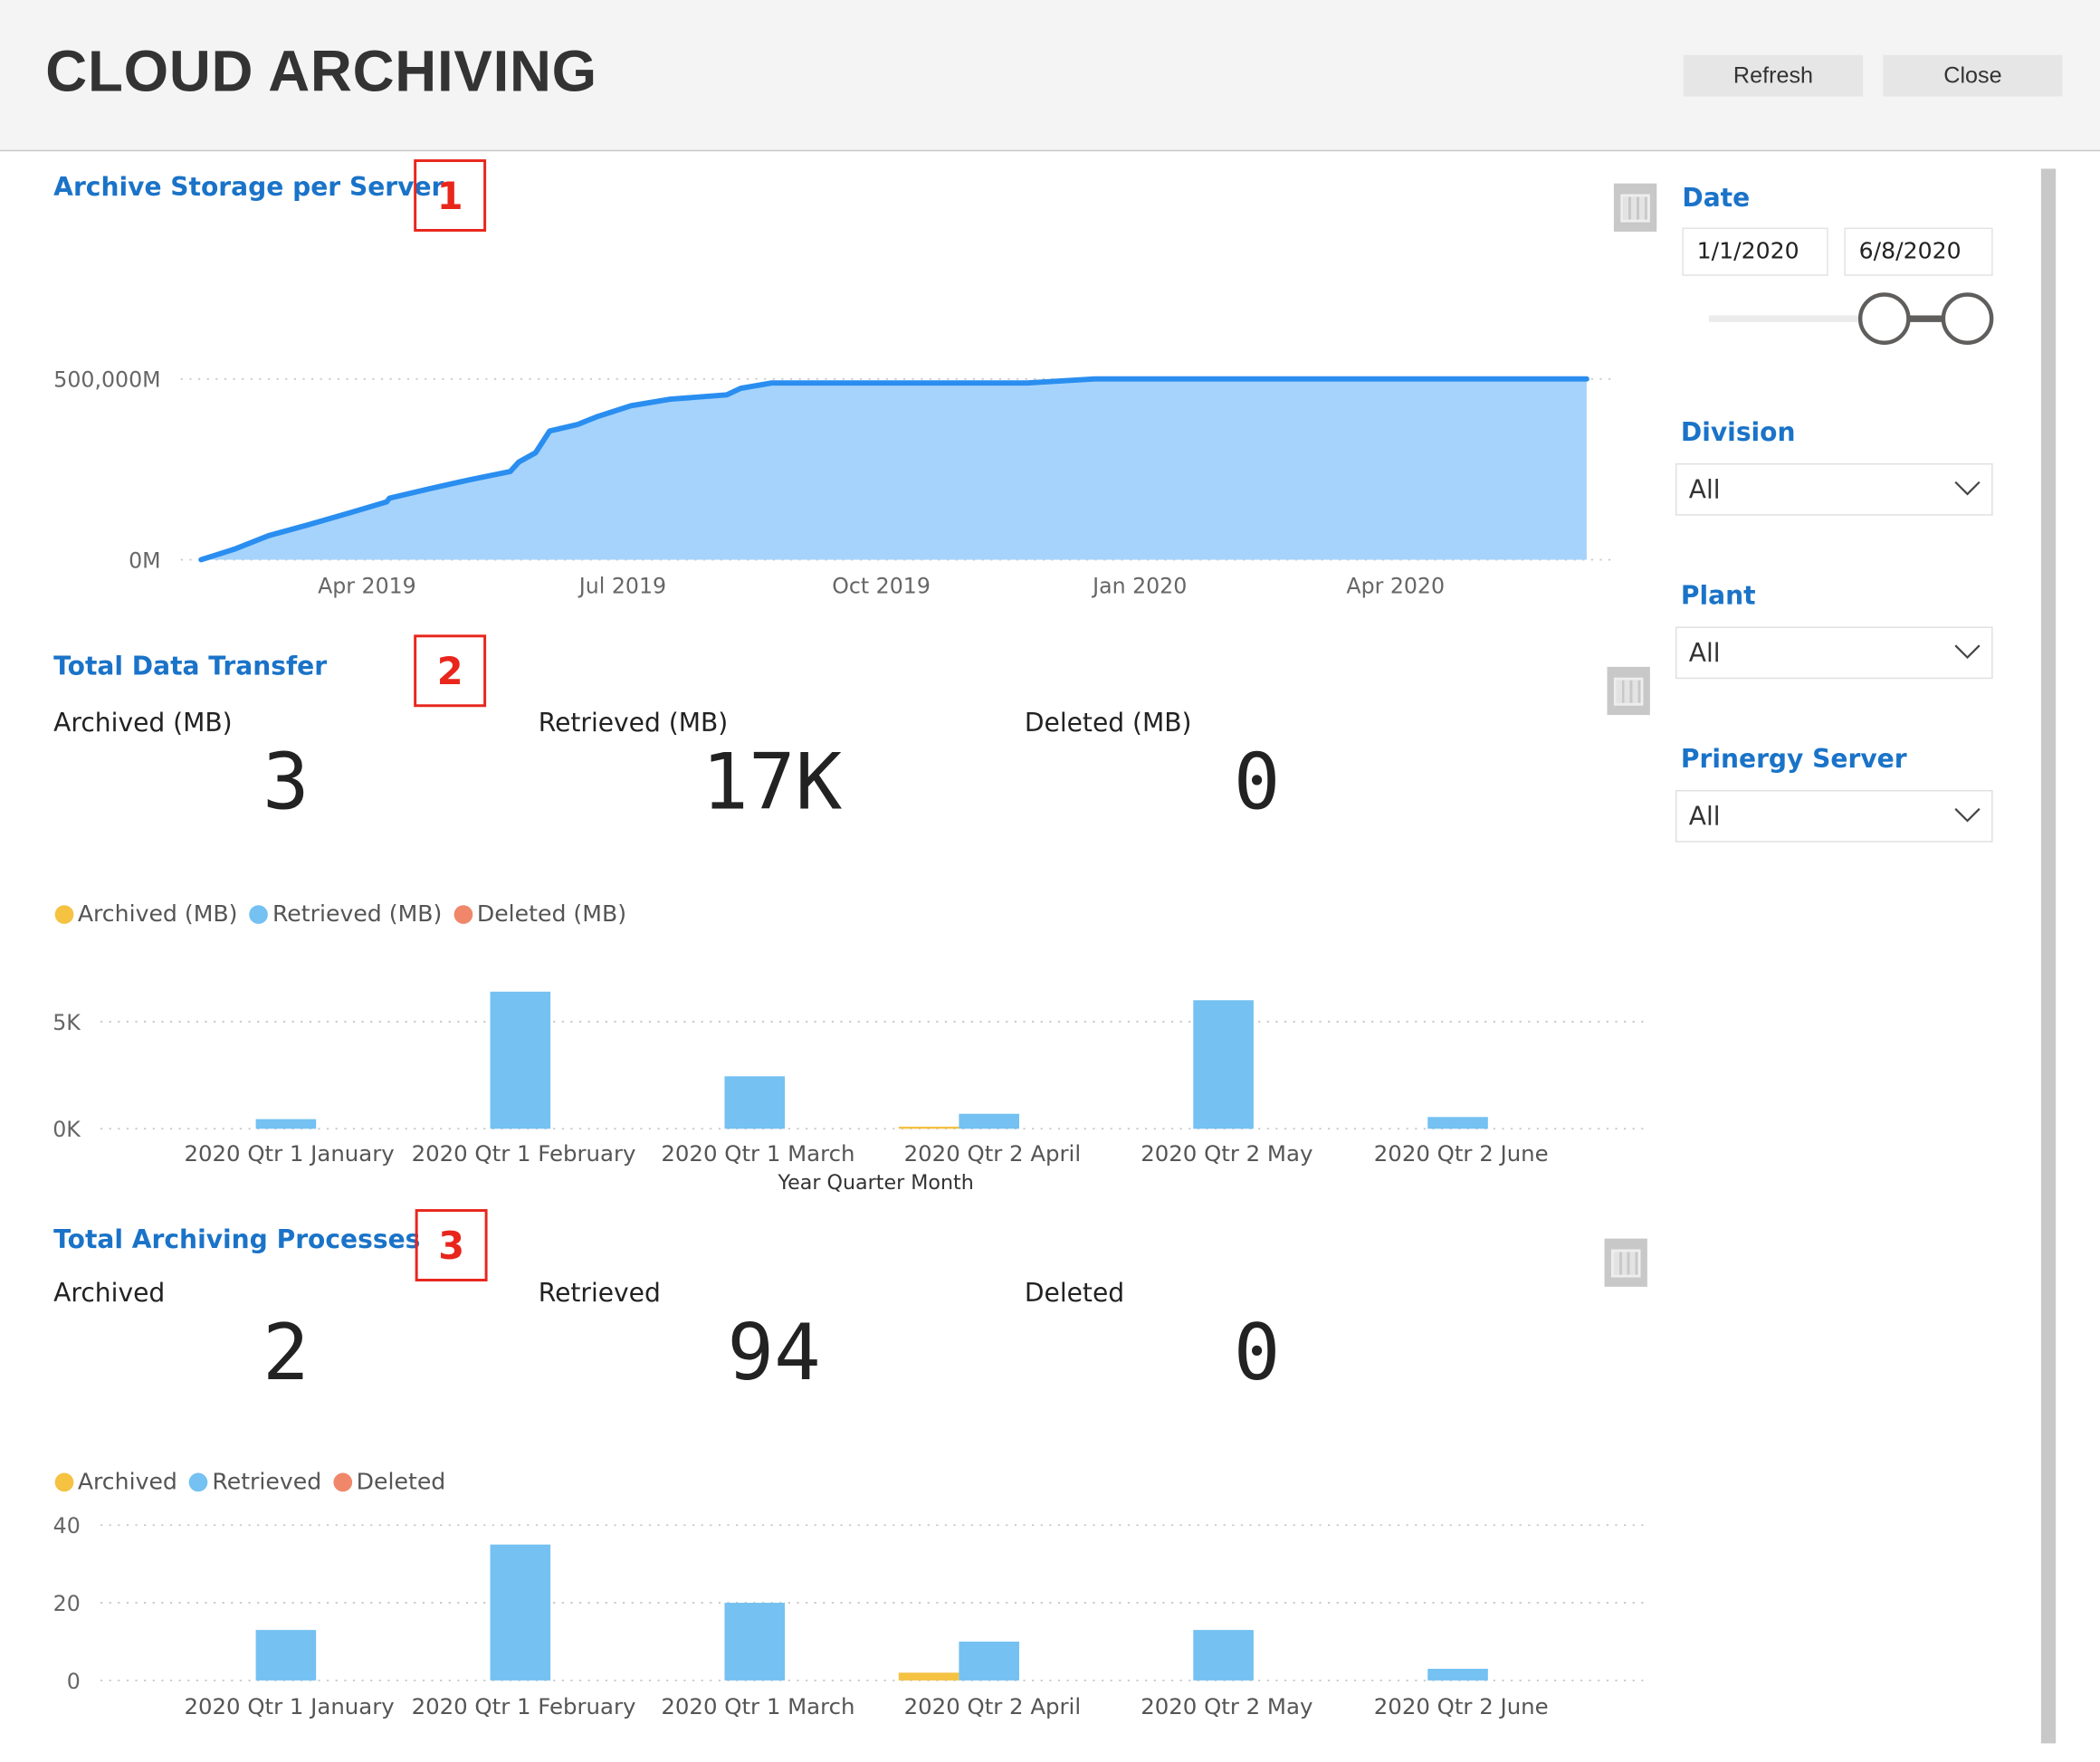 The image size is (2100, 1762). I want to click on legend-label: Archived (MB), so click(157, 914).